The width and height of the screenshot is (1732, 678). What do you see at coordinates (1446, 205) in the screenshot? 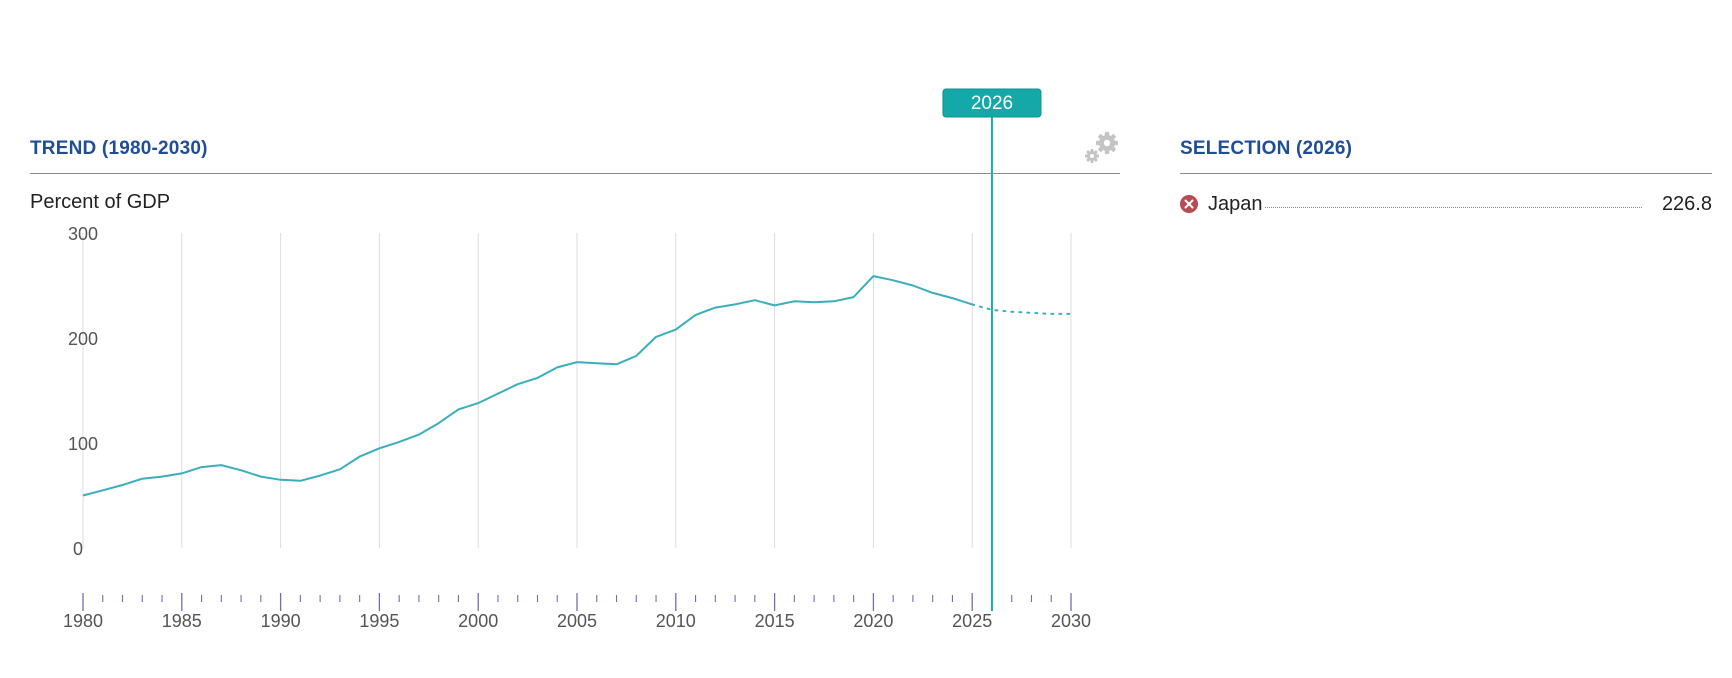
I see `selection-row-japan: Japan 226.8` at bounding box center [1446, 205].